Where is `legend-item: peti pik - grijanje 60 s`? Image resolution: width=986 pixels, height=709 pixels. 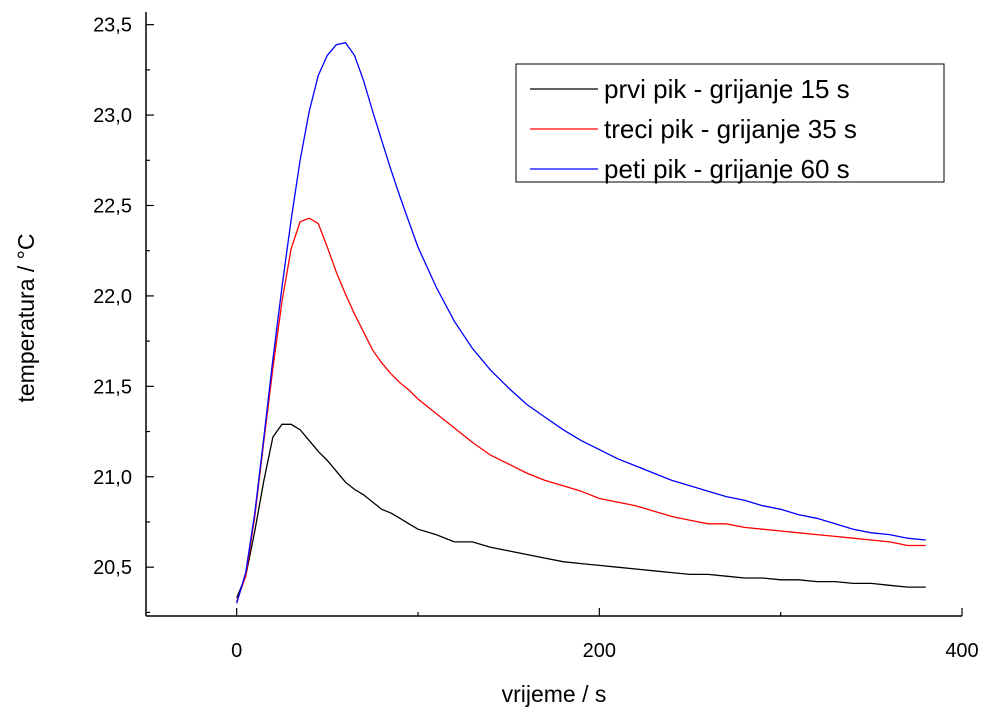
legend-item: peti pik - grijanje 60 s is located at coordinates (690, 169).